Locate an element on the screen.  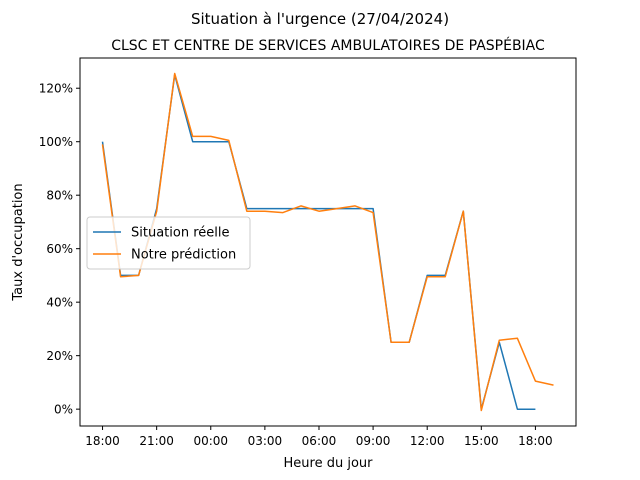
y-tick-label: 40% is located at coordinates (59, 303).